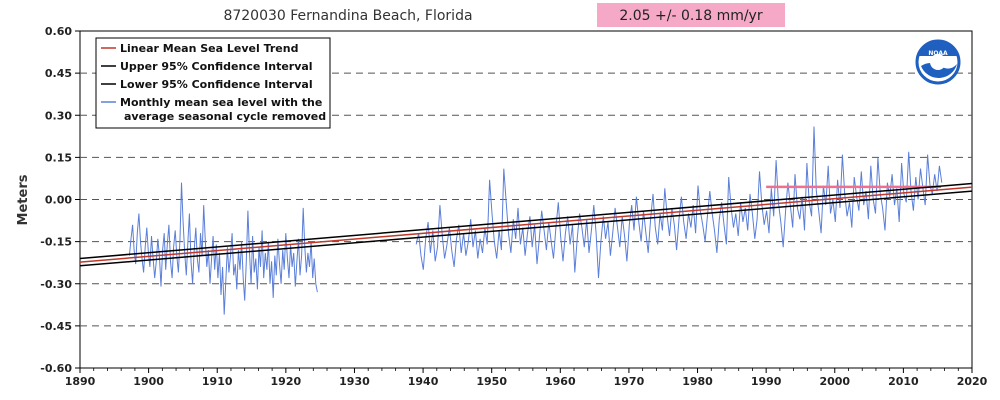  I want to click on legend-box, so click(213, 83).